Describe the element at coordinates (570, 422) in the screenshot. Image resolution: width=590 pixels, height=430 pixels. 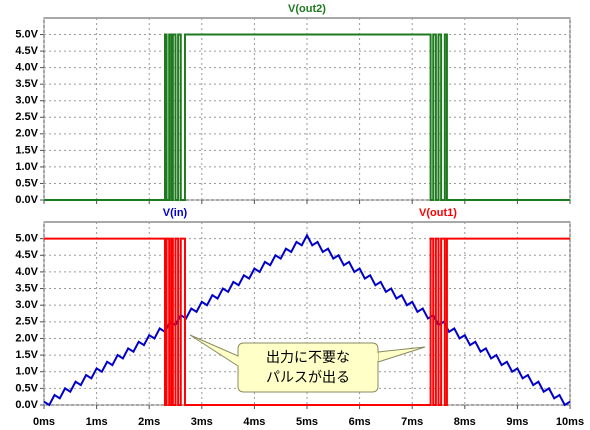
I see `x-tick-label: 10ms` at that location.